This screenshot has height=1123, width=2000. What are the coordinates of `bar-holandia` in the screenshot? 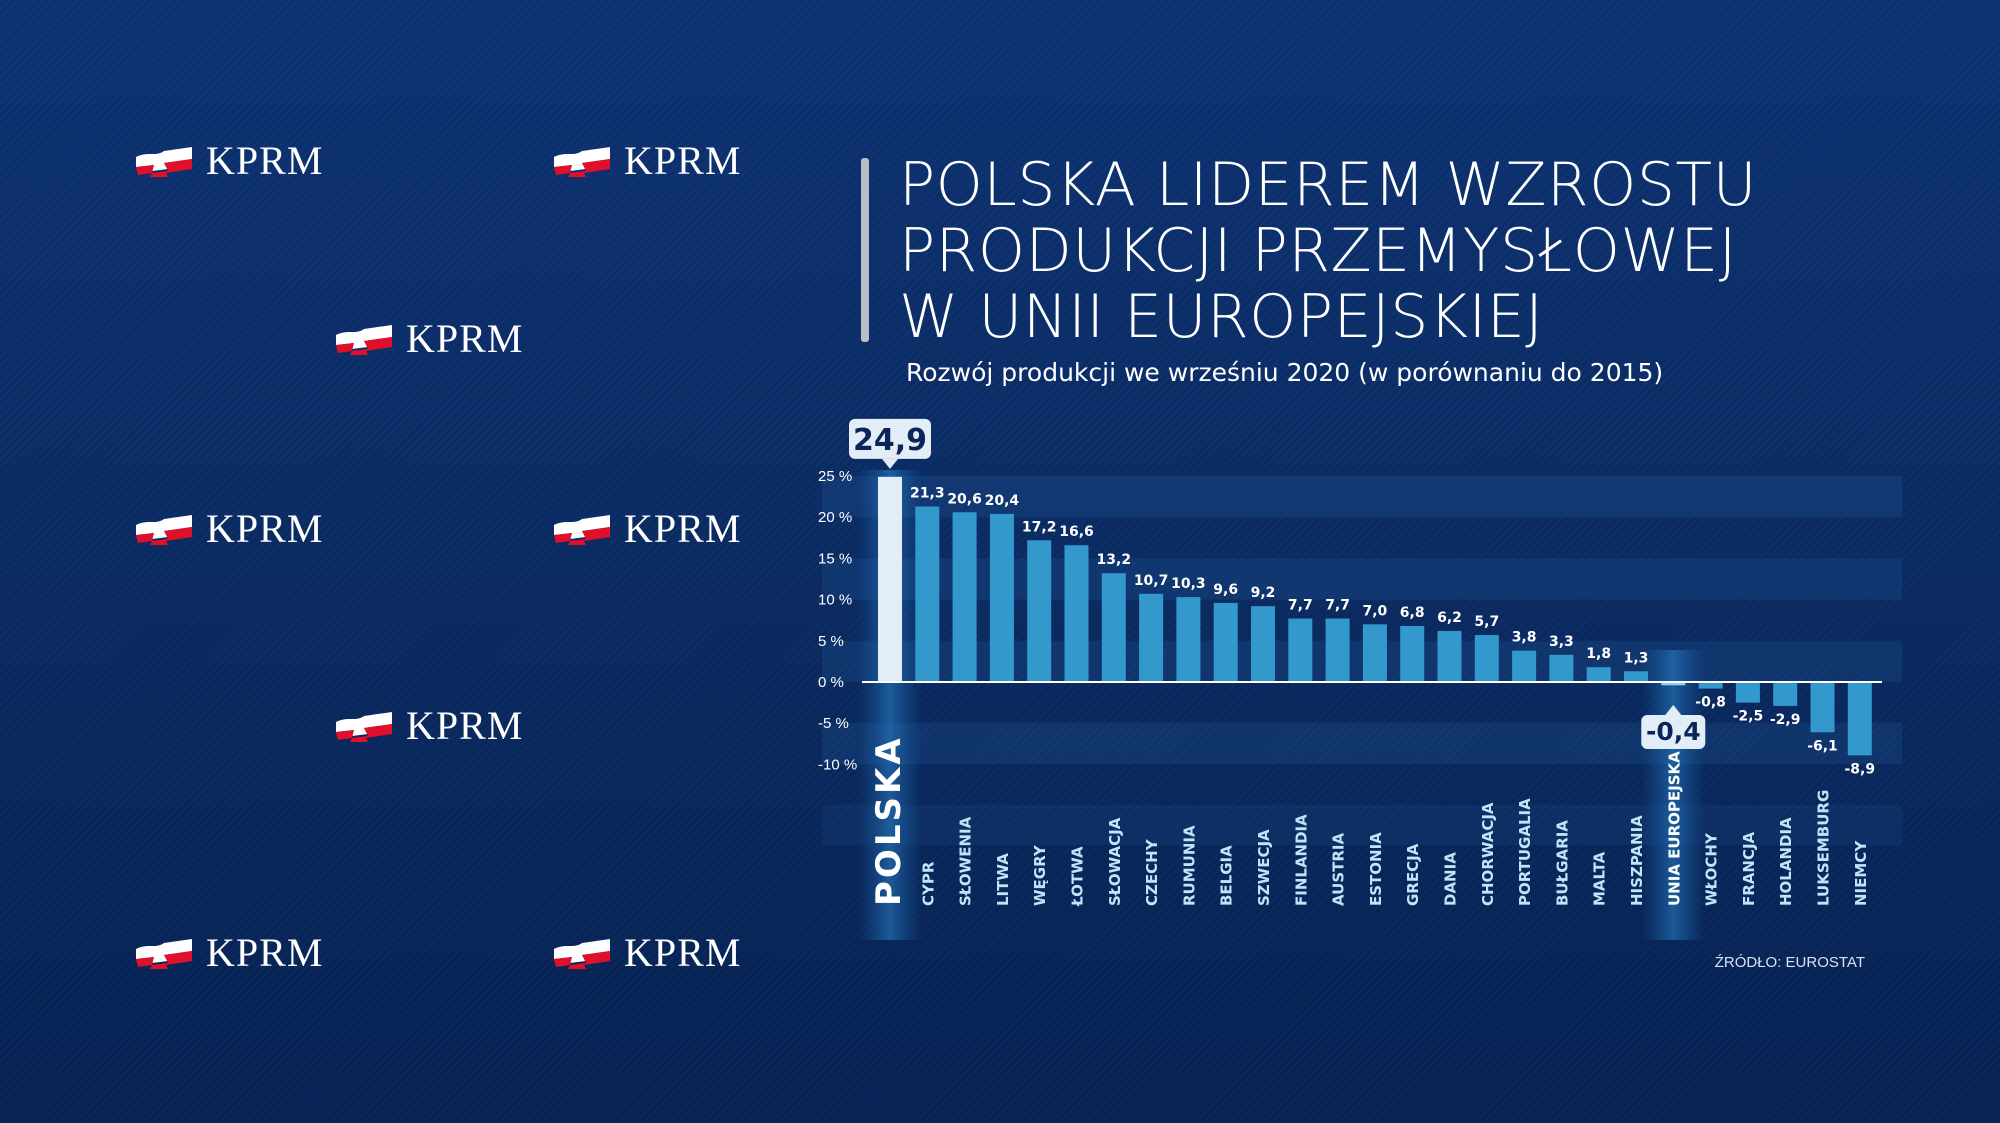 It's located at (1785, 694).